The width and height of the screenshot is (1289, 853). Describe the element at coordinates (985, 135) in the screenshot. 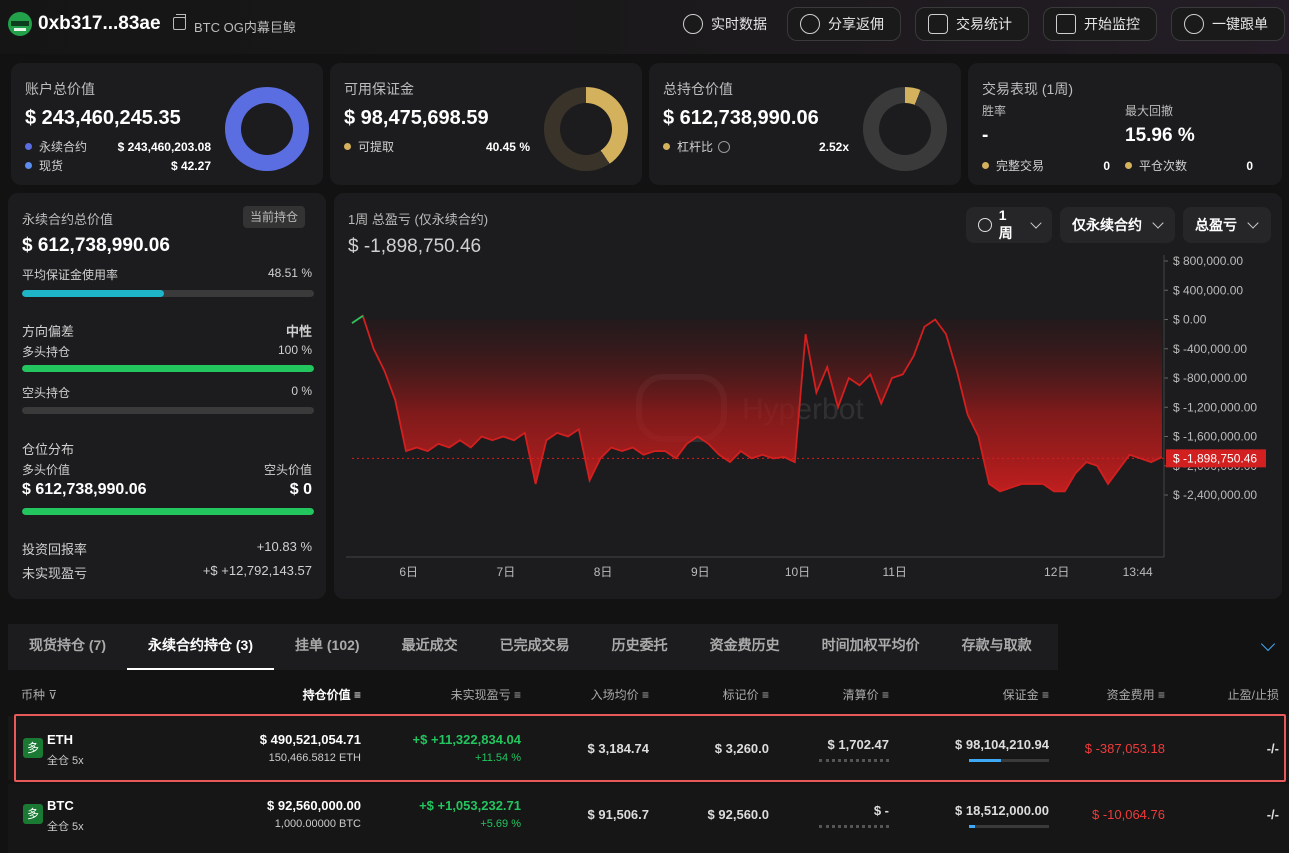

I see `winrate-value: -` at that location.